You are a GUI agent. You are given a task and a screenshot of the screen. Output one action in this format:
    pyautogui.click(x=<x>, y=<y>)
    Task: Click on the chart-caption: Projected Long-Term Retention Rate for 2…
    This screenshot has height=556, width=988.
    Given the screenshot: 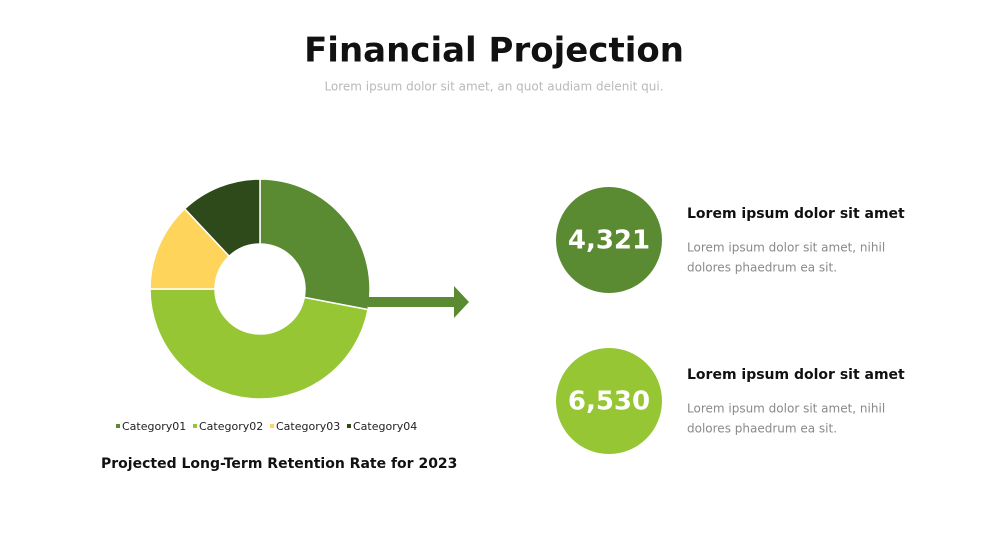 What is the action you would take?
    pyautogui.click(x=279, y=464)
    